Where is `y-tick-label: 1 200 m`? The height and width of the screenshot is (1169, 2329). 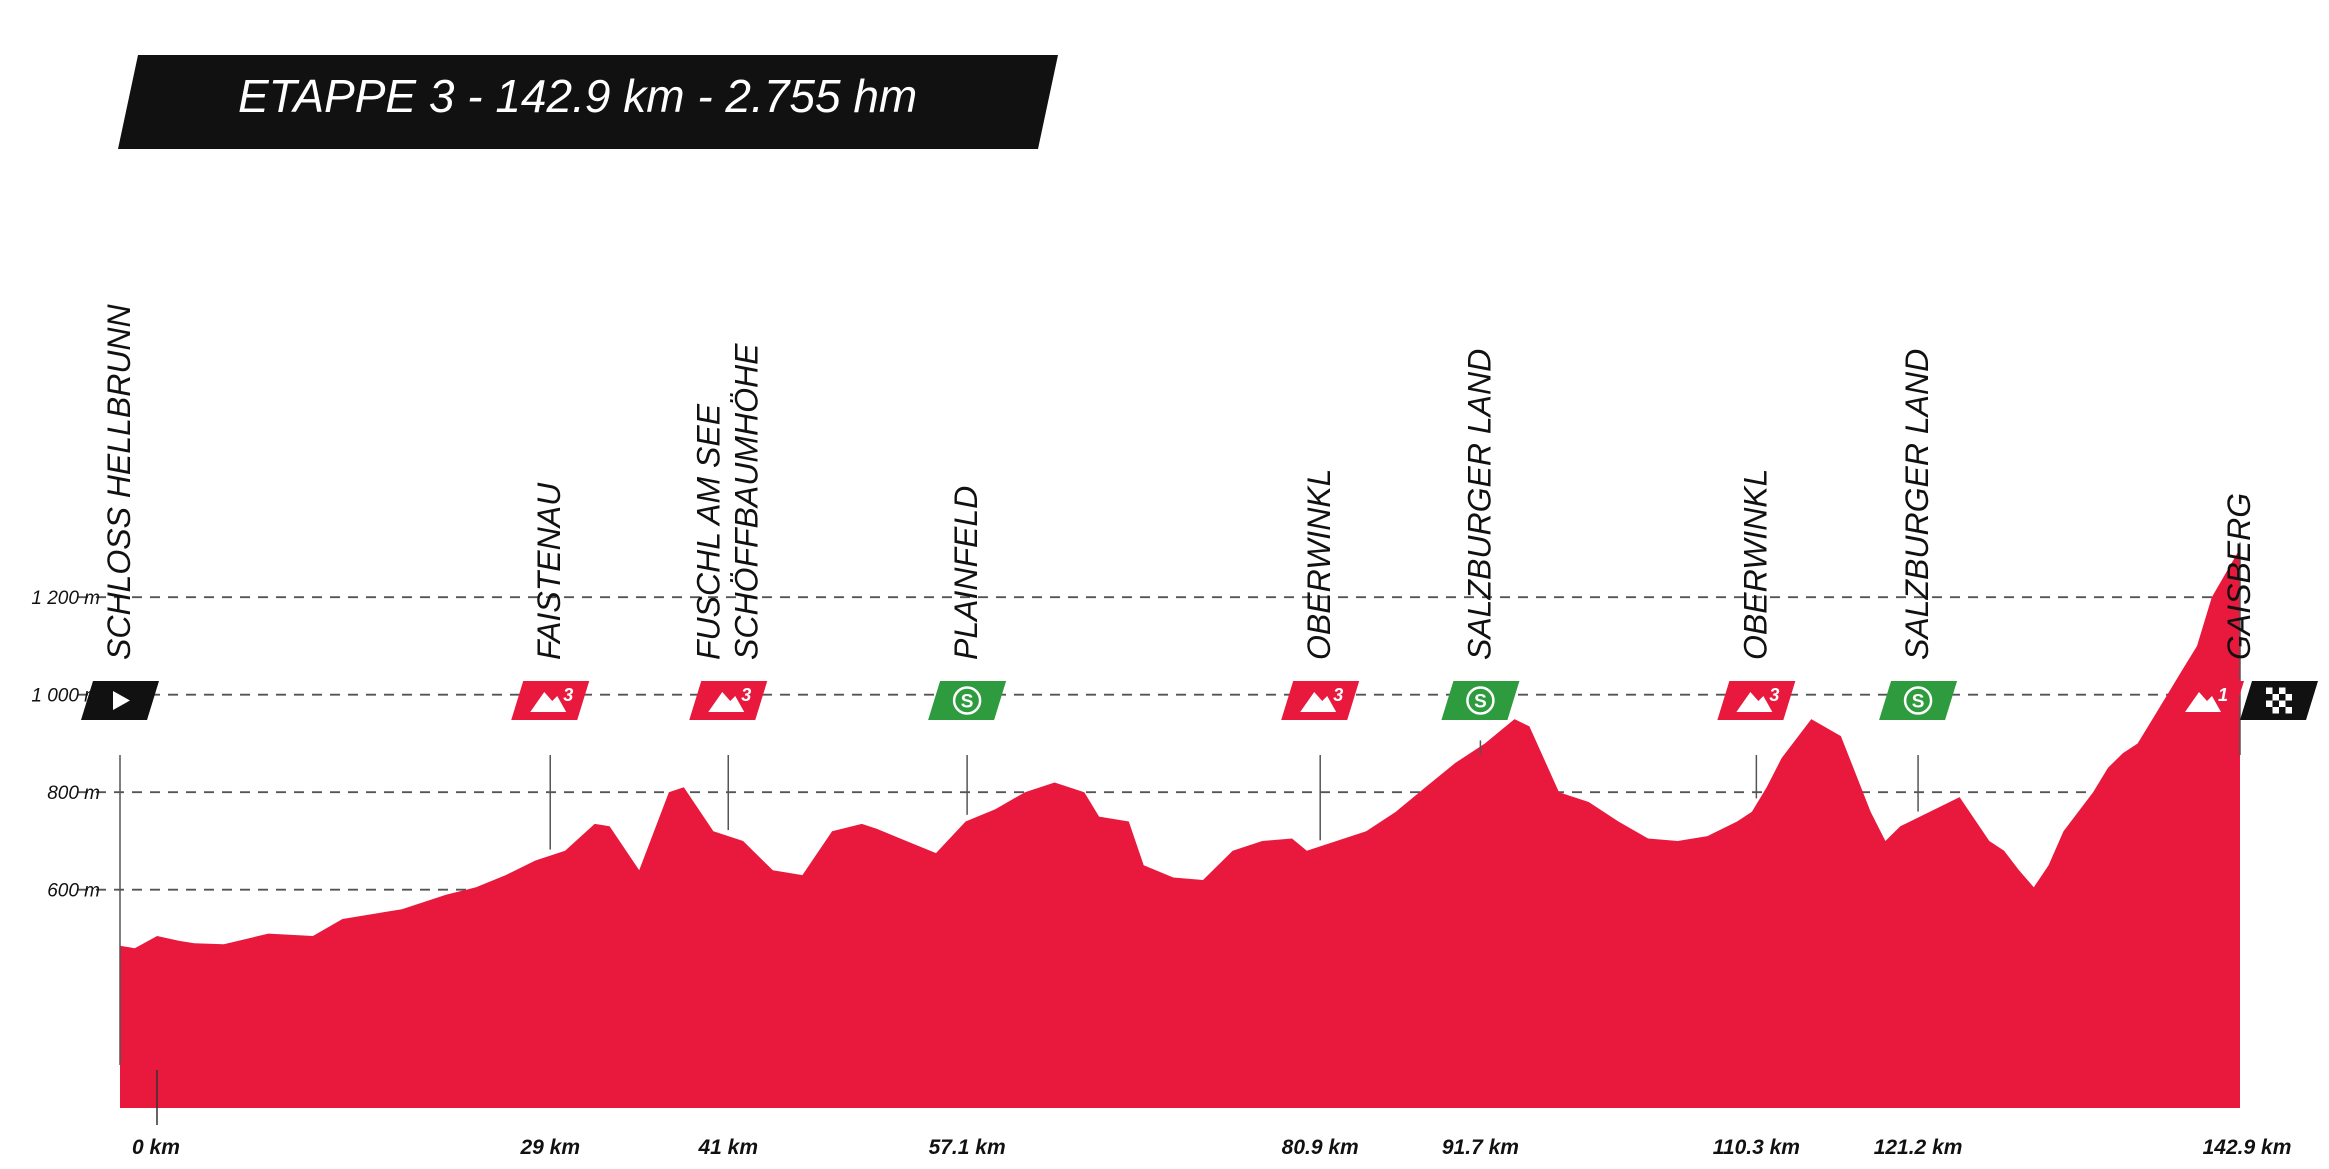 y-tick-label: 1 200 m is located at coordinates (65, 598).